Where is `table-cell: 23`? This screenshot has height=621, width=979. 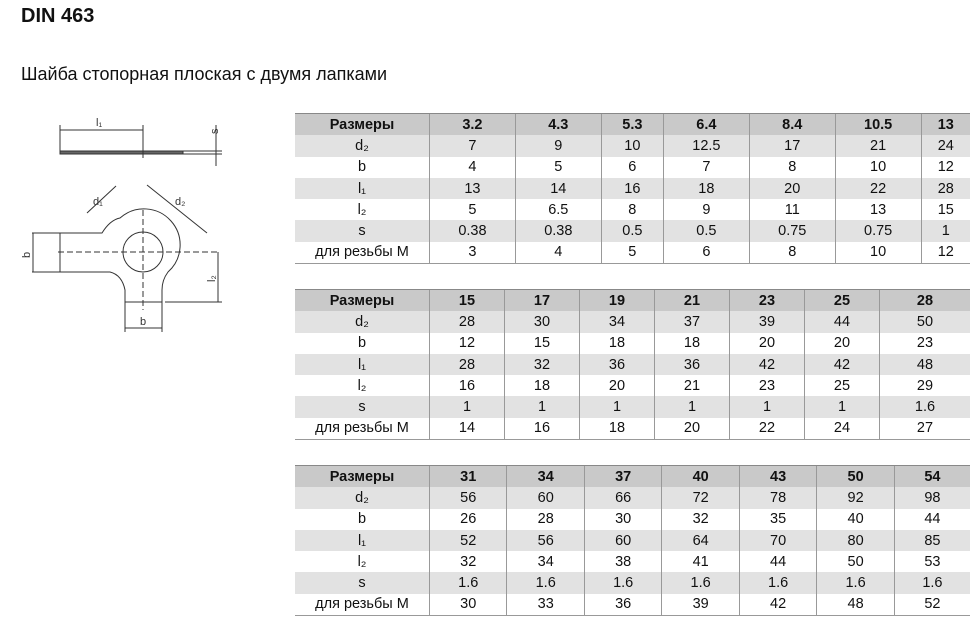 table-cell: 23 is located at coordinates (924, 343).